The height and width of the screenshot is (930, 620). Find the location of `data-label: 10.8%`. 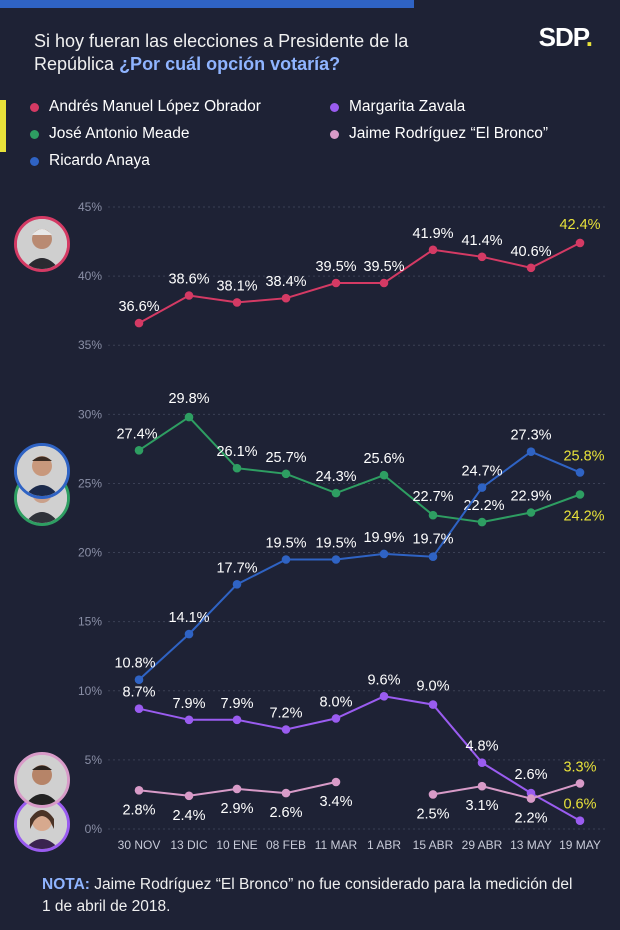

data-label: 10.8% is located at coordinates (134, 664).